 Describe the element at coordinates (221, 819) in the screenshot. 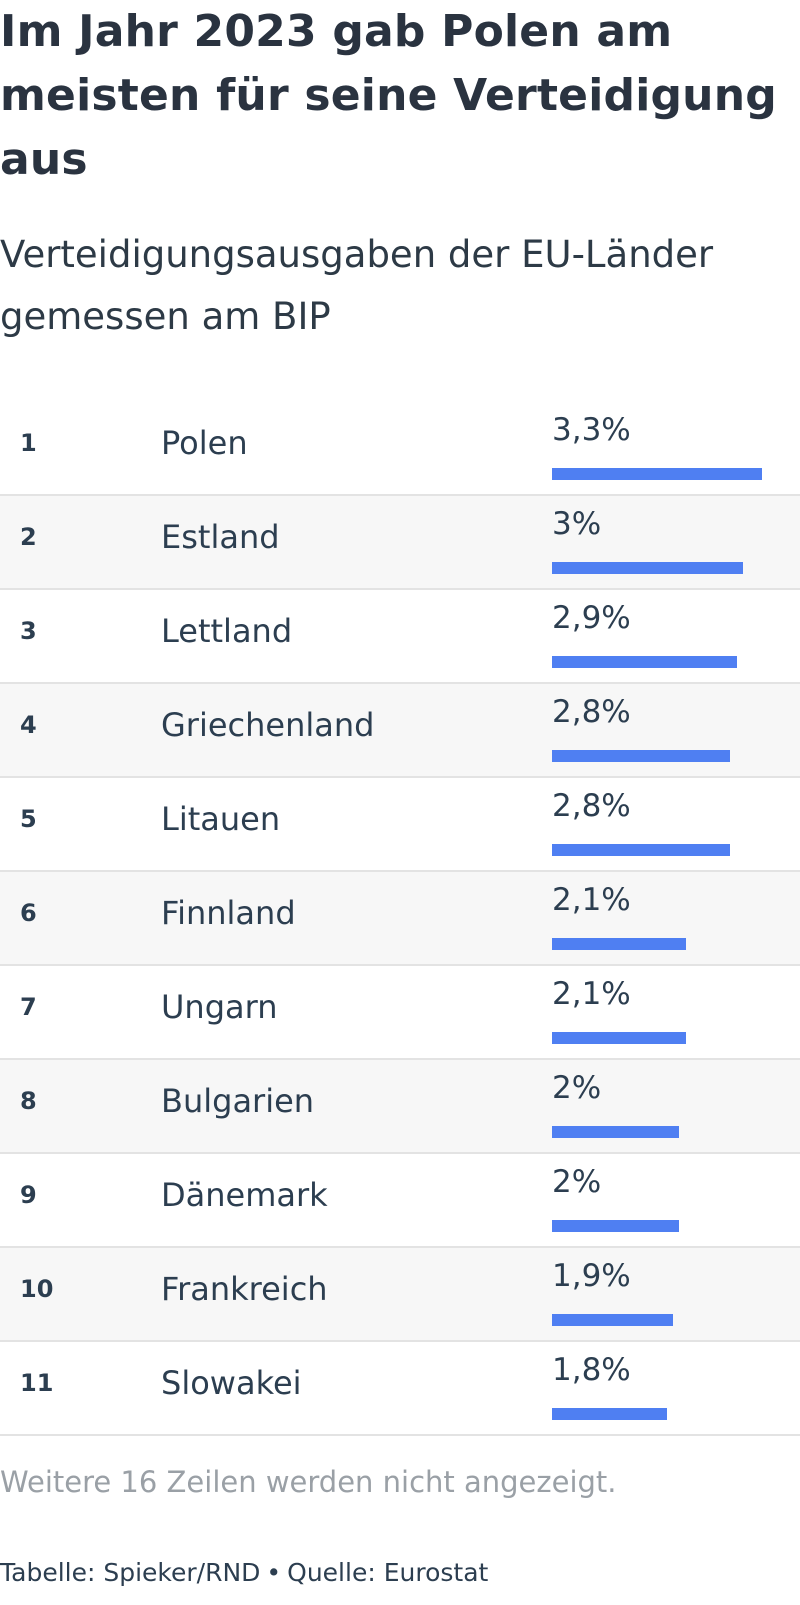

I see `country-cell: Litauen` at that location.